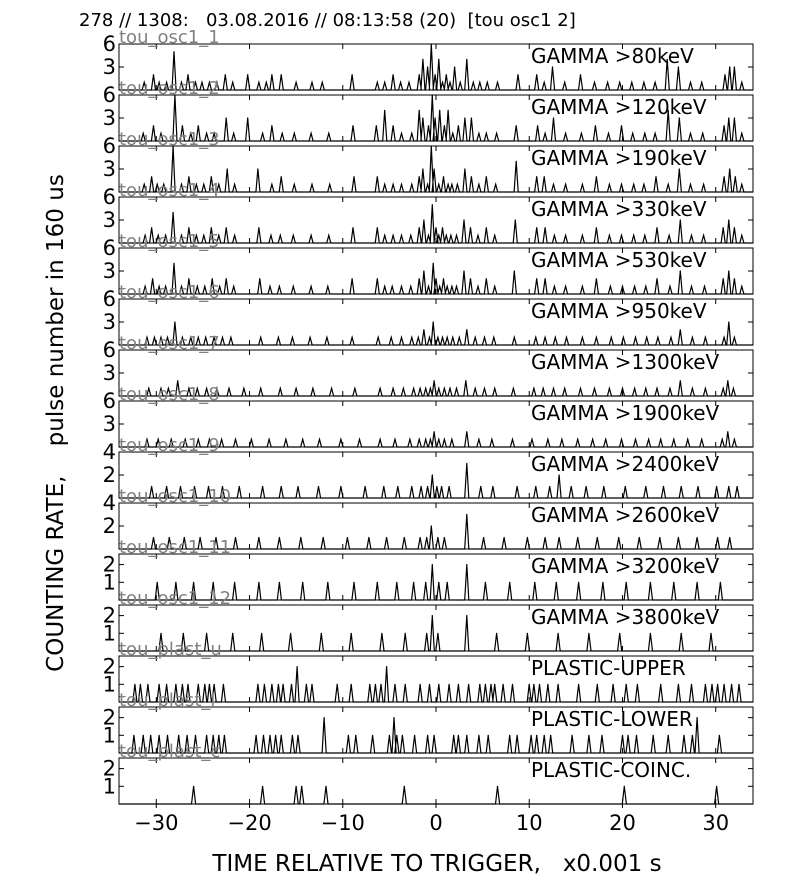 The height and width of the screenshot is (882, 792). Describe the element at coordinates (109, 565) in the screenshot. I see `y-tick-label: 2` at that location.